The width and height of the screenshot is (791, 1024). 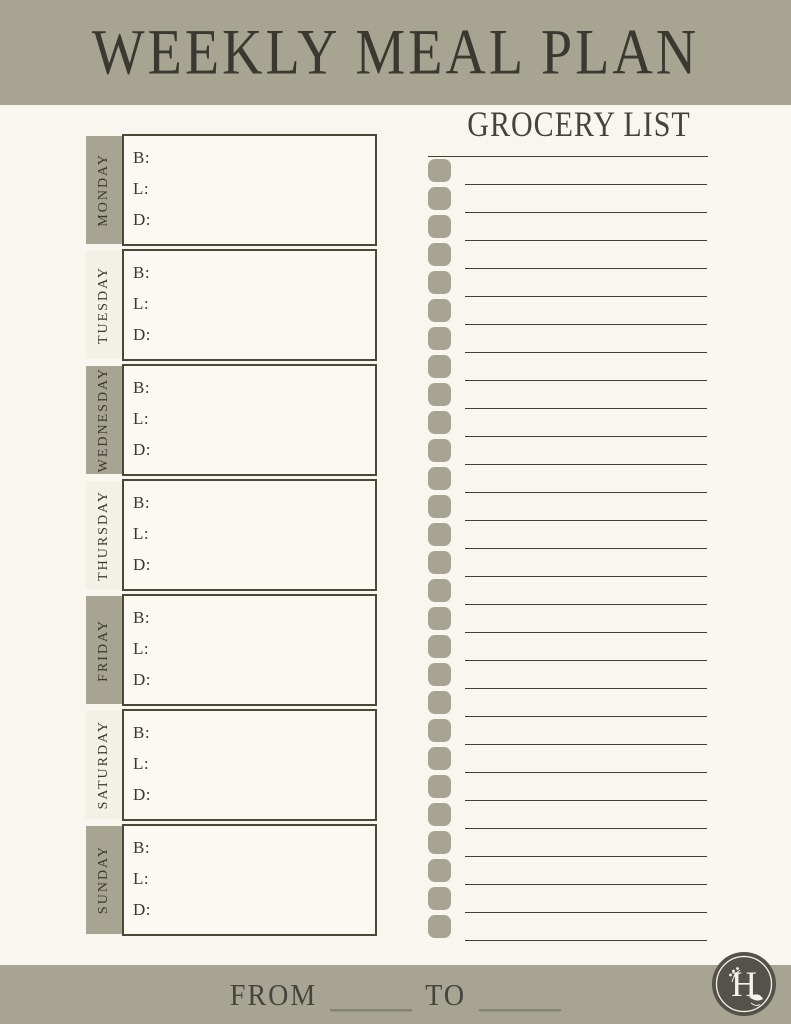 What do you see at coordinates (142, 564) in the screenshot?
I see `meal-label: D:` at bounding box center [142, 564].